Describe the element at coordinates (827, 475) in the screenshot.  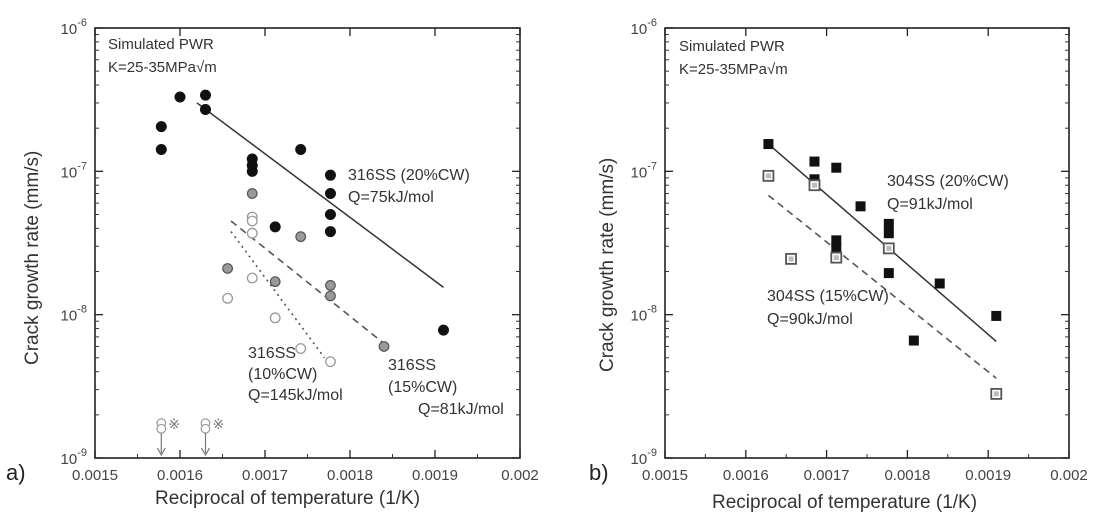
I see `x-tick-label: 0.0017` at that location.